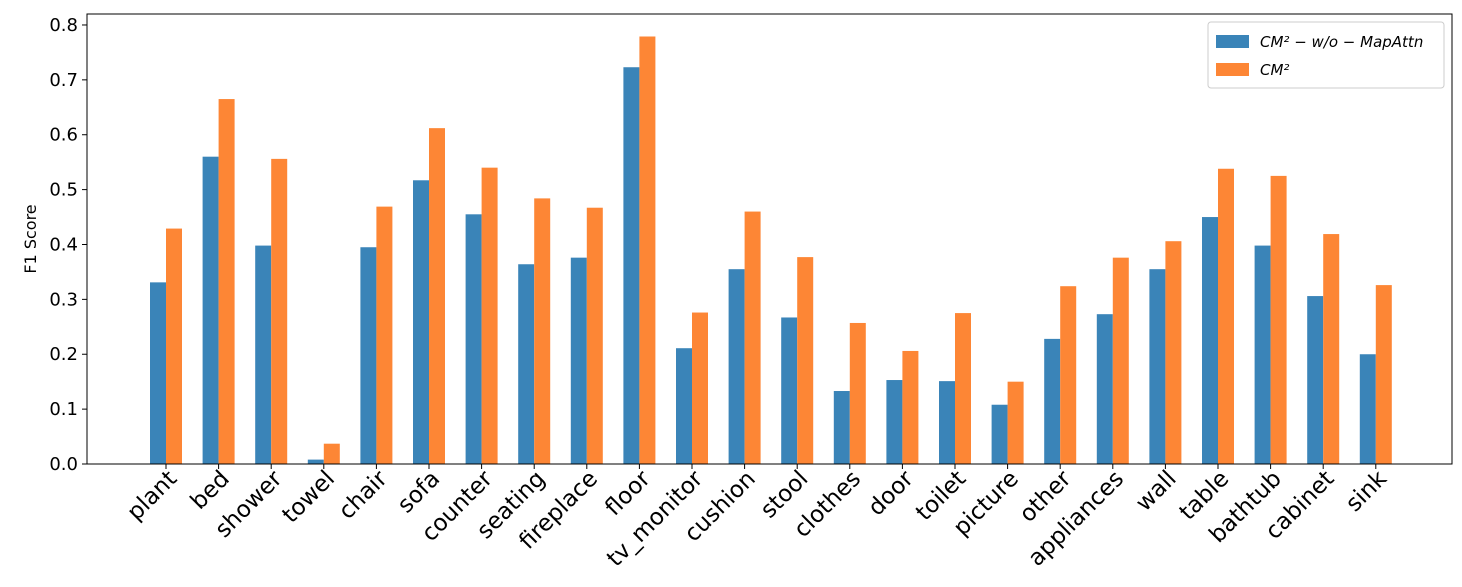 The width and height of the screenshot is (1462, 587). I want to click on bar-series-1-clothes, so click(841, 427).